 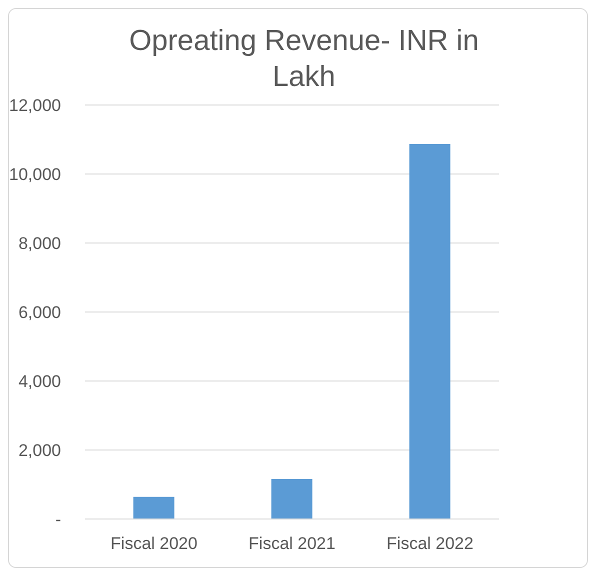 What do you see at coordinates (39, 450) in the screenshot?
I see `y-tick-label: 2,000` at bounding box center [39, 450].